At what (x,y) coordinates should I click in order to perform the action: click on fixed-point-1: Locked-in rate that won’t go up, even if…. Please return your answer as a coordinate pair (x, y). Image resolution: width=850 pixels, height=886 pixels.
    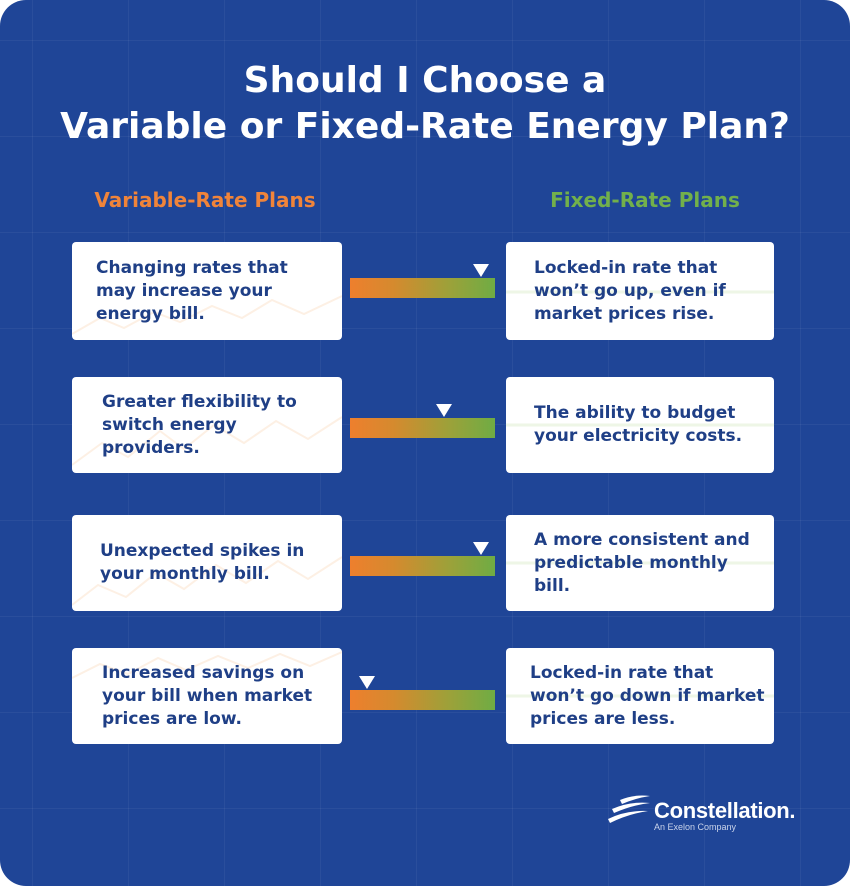
    Looking at the image, I should click on (640, 291).